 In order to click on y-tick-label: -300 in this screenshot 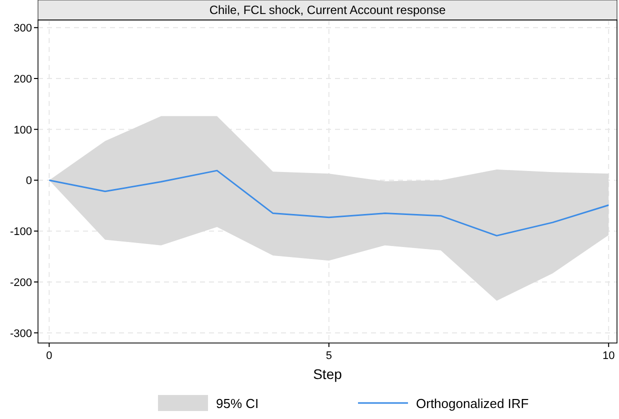, I will do `click(21, 334)`.